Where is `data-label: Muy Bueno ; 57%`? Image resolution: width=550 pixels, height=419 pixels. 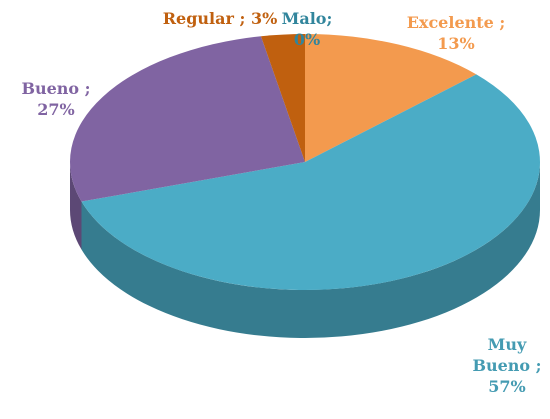
data-label: Muy Bueno ; 57% is located at coordinates (507, 365).